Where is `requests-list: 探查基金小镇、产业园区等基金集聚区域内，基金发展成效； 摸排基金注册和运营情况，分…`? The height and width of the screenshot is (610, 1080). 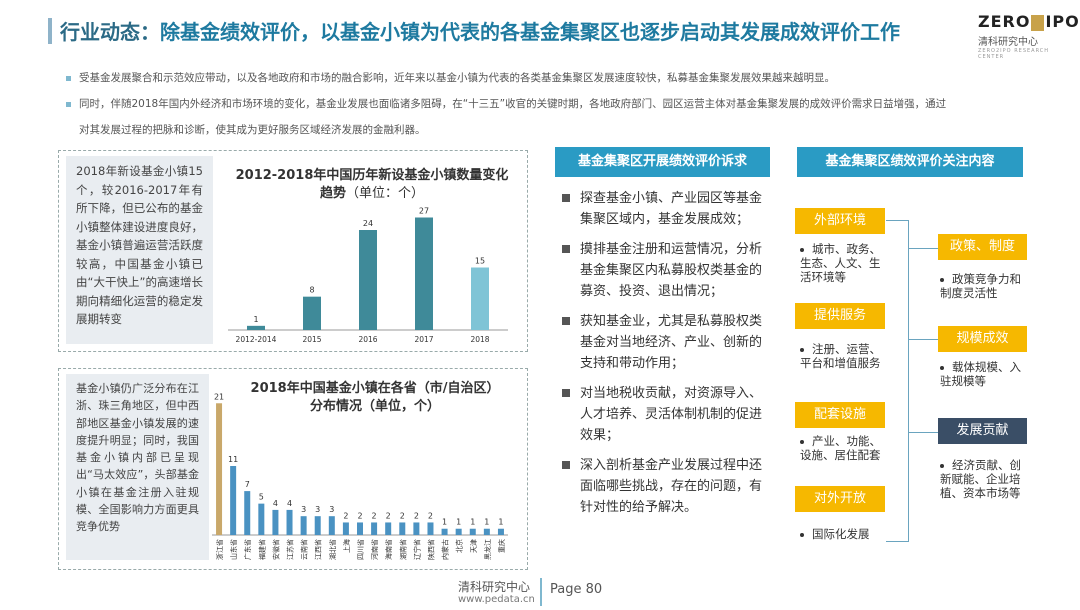
requests-list: 探查基金小镇、产业园区等基金集聚区域内，基金发展成效； 摸排基金注册和运营情况，分… is located at coordinates (665, 357).